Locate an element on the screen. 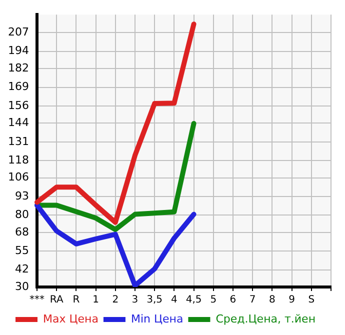  y-tick-label: 156 is located at coordinates (18, 105).